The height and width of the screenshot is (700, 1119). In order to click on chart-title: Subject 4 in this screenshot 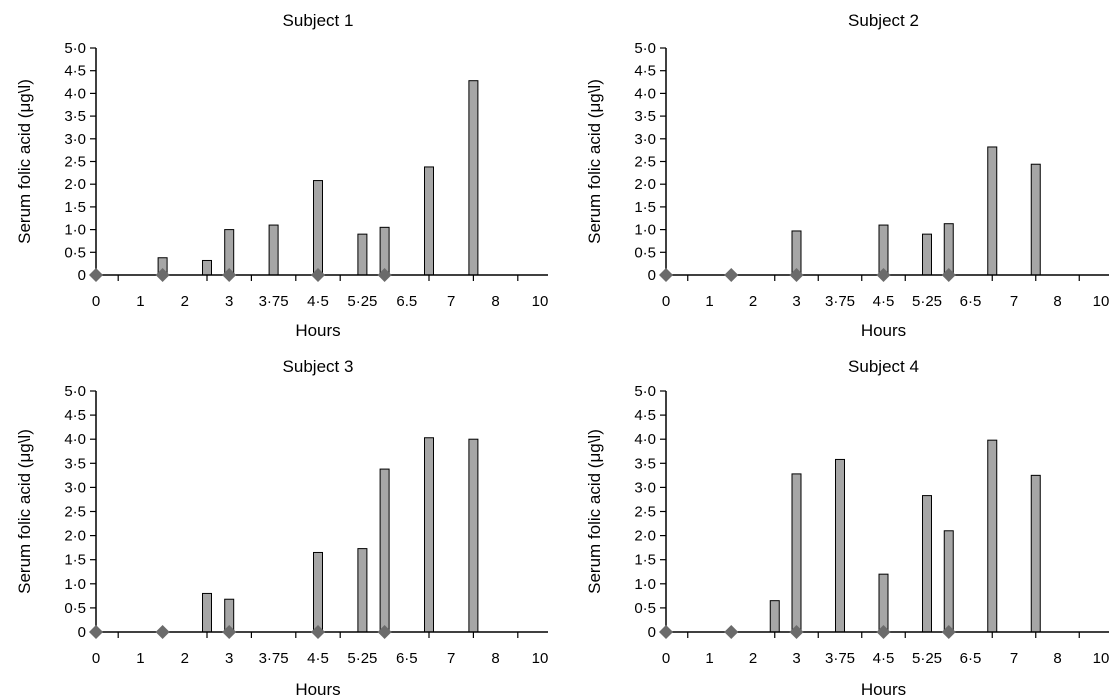, I will do `click(883, 366)`.